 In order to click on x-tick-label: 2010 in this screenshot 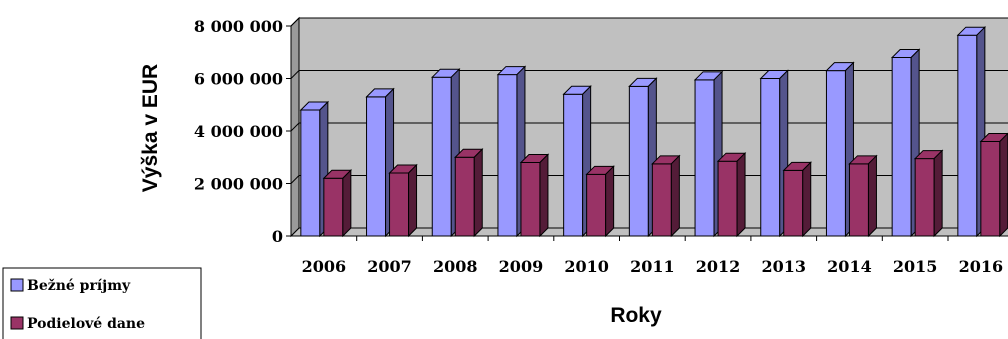, I will do `click(586, 266)`.